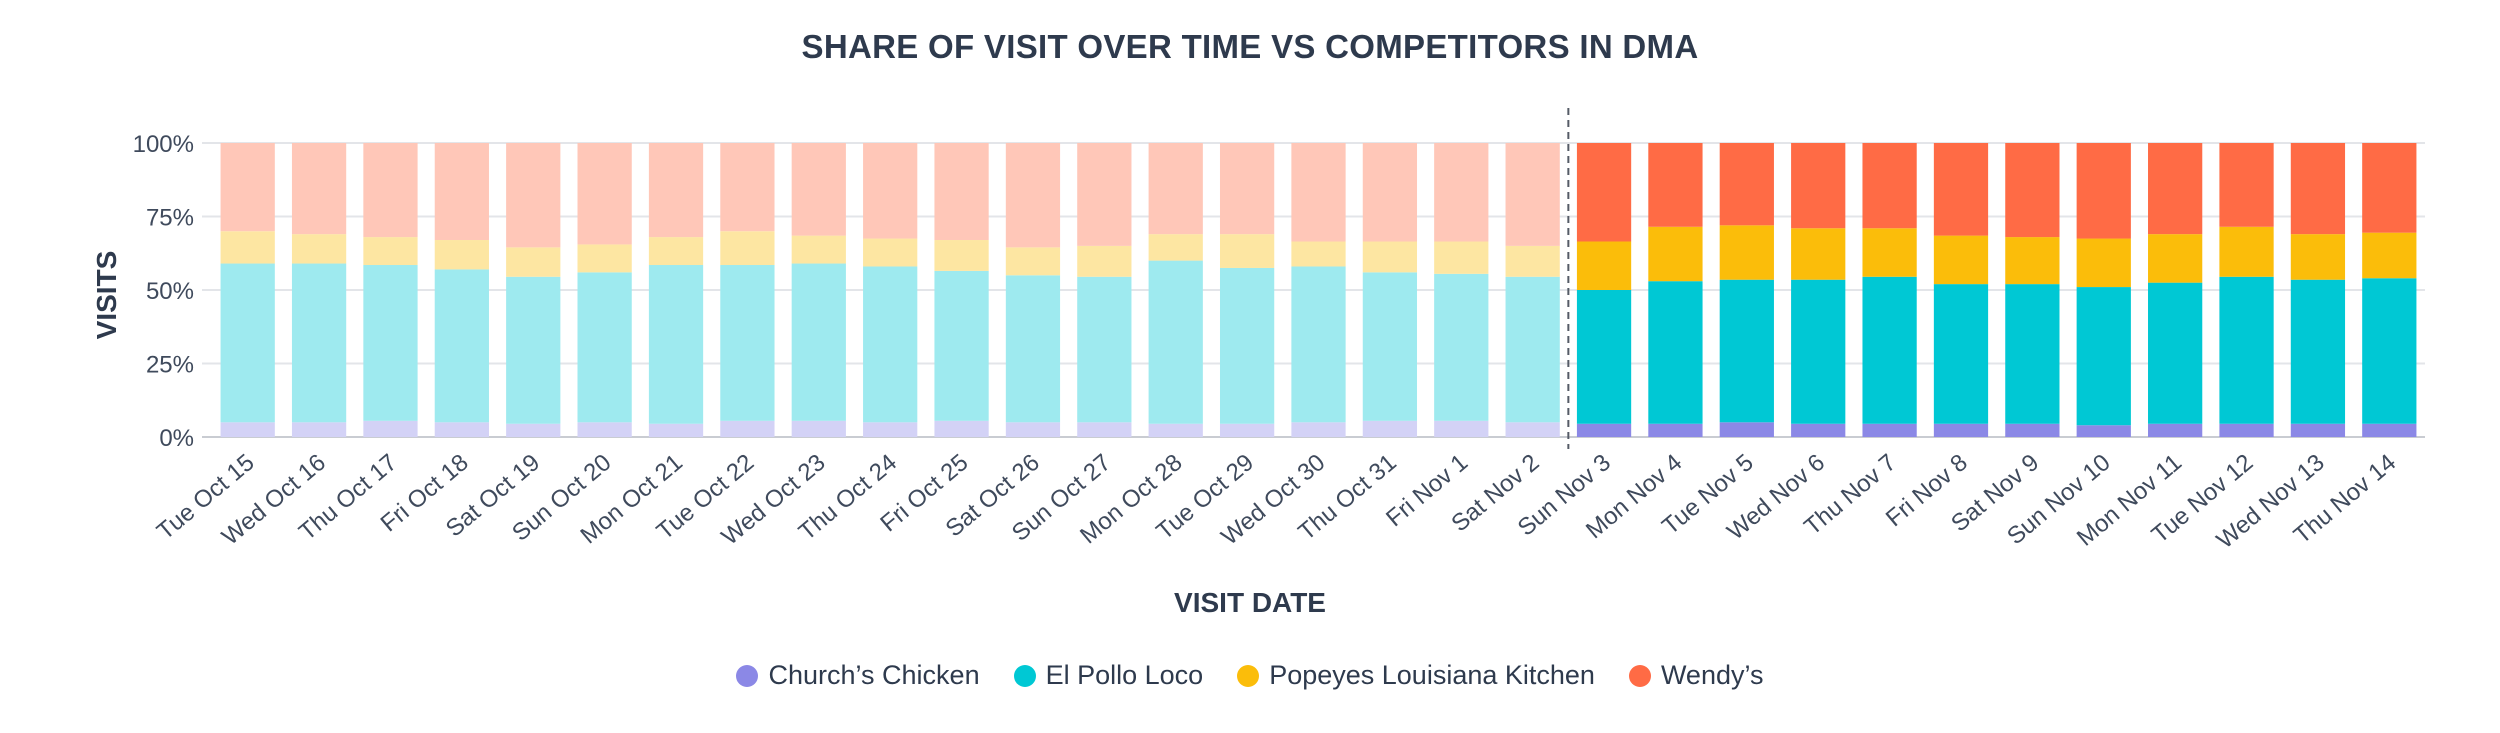 The width and height of the screenshot is (2500, 733). I want to click on legend-item: El Pollo Loco, so click(1108, 675).